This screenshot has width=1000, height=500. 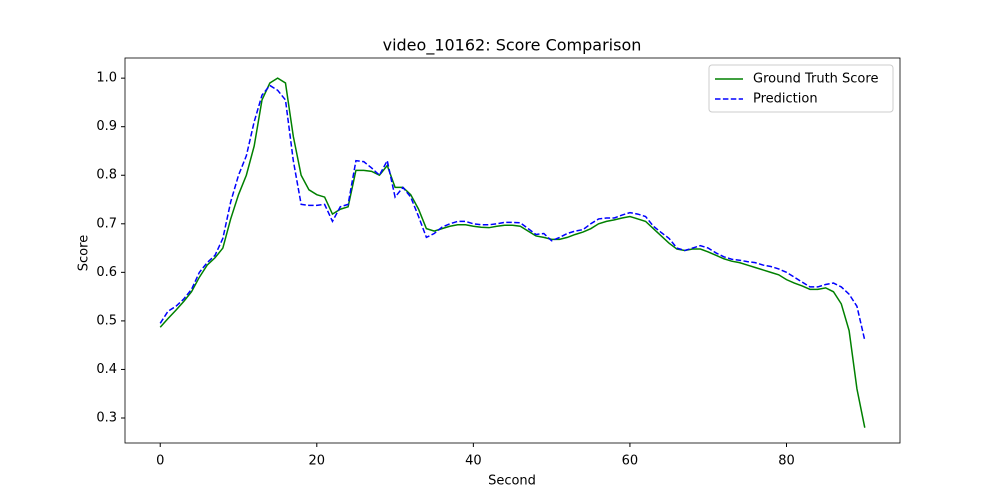 What do you see at coordinates (512, 481) in the screenshot?
I see `x-axis-label: Second` at bounding box center [512, 481].